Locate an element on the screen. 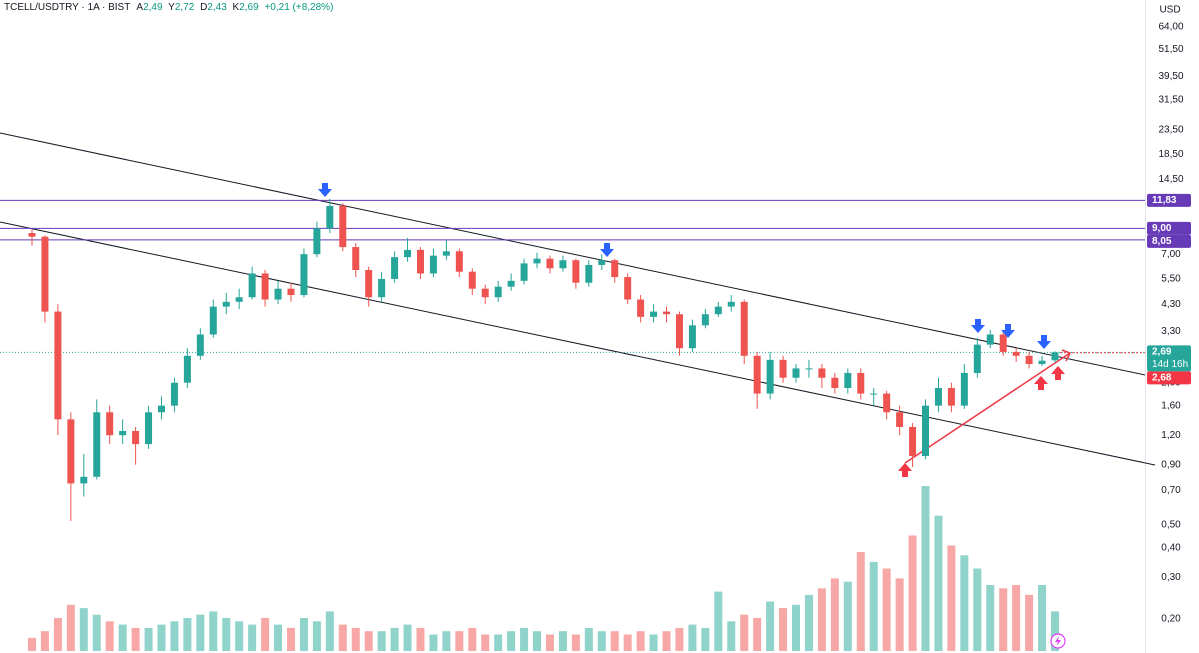 This screenshot has width=1199, height=653. up-arrow is located at coordinates (905, 470).